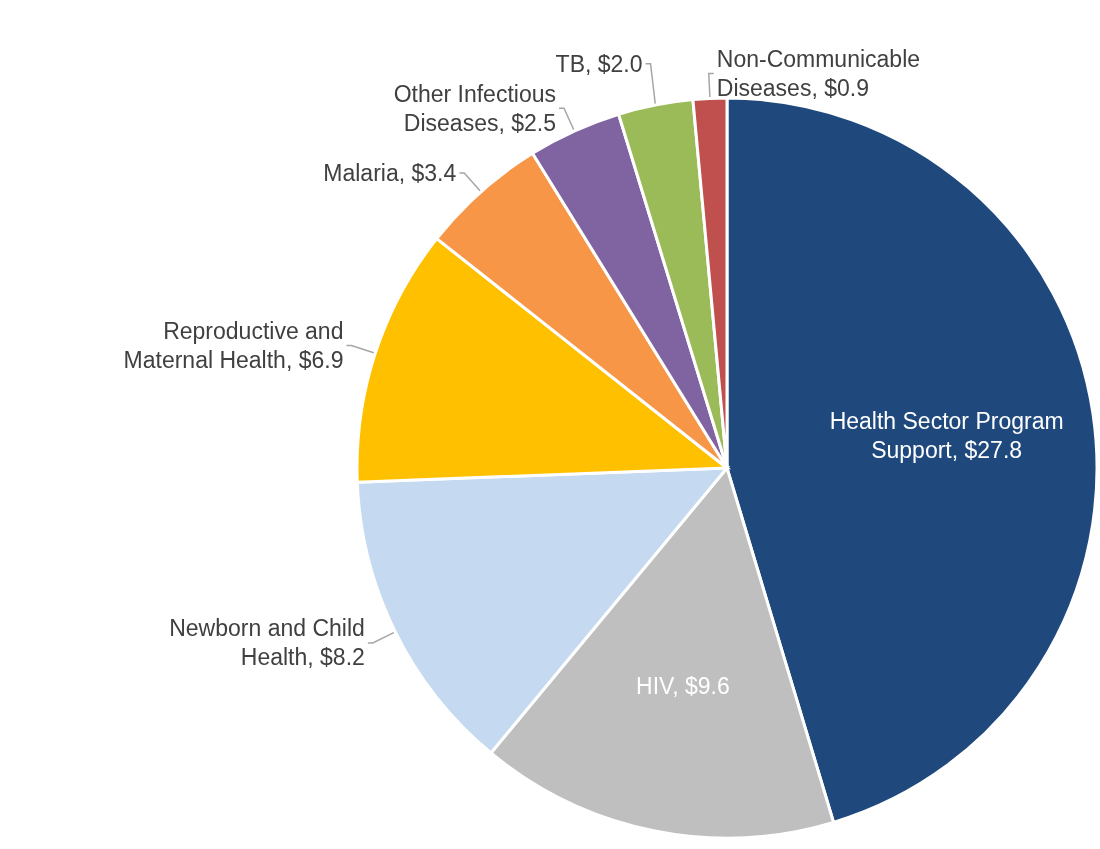 This screenshot has height=849, width=1100. What do you see at coordinates (390, 173) in the screenshot?
I see `slice-label: Malaria, $3.4` at bounding box center [390, 173].